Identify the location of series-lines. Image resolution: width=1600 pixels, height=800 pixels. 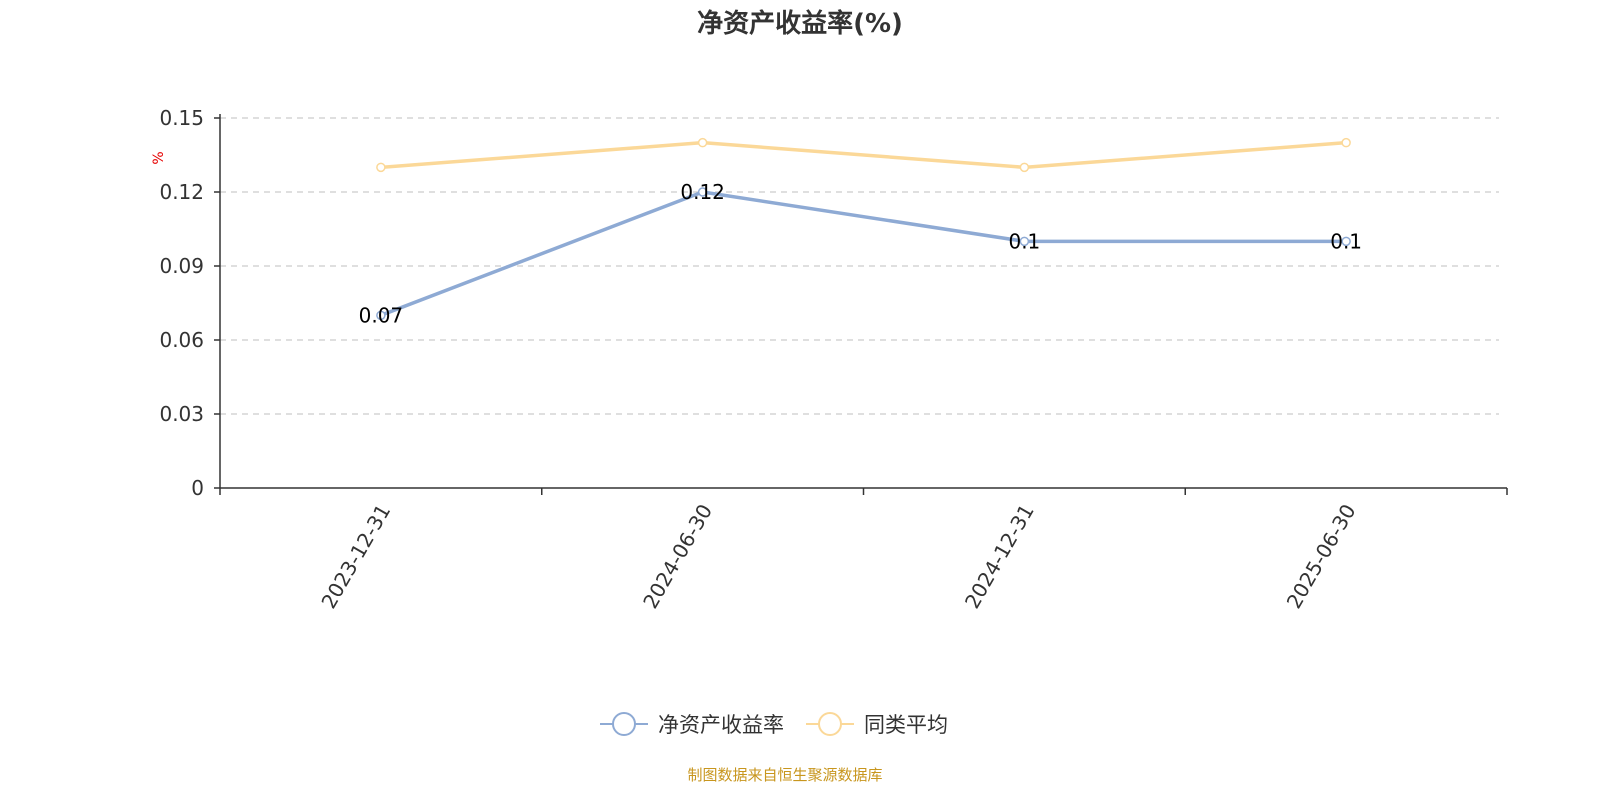
(863, 229).